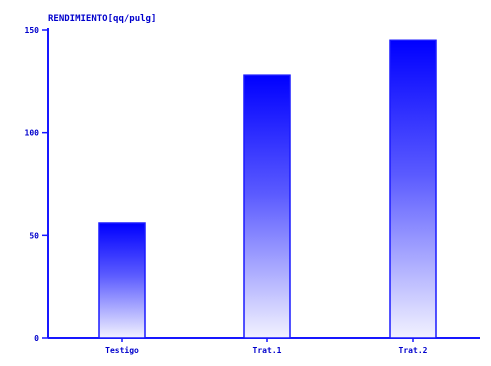  Describe the element at coordinates (32, 133) in the screenshot. I see `y-tick-label: 100` at that location.